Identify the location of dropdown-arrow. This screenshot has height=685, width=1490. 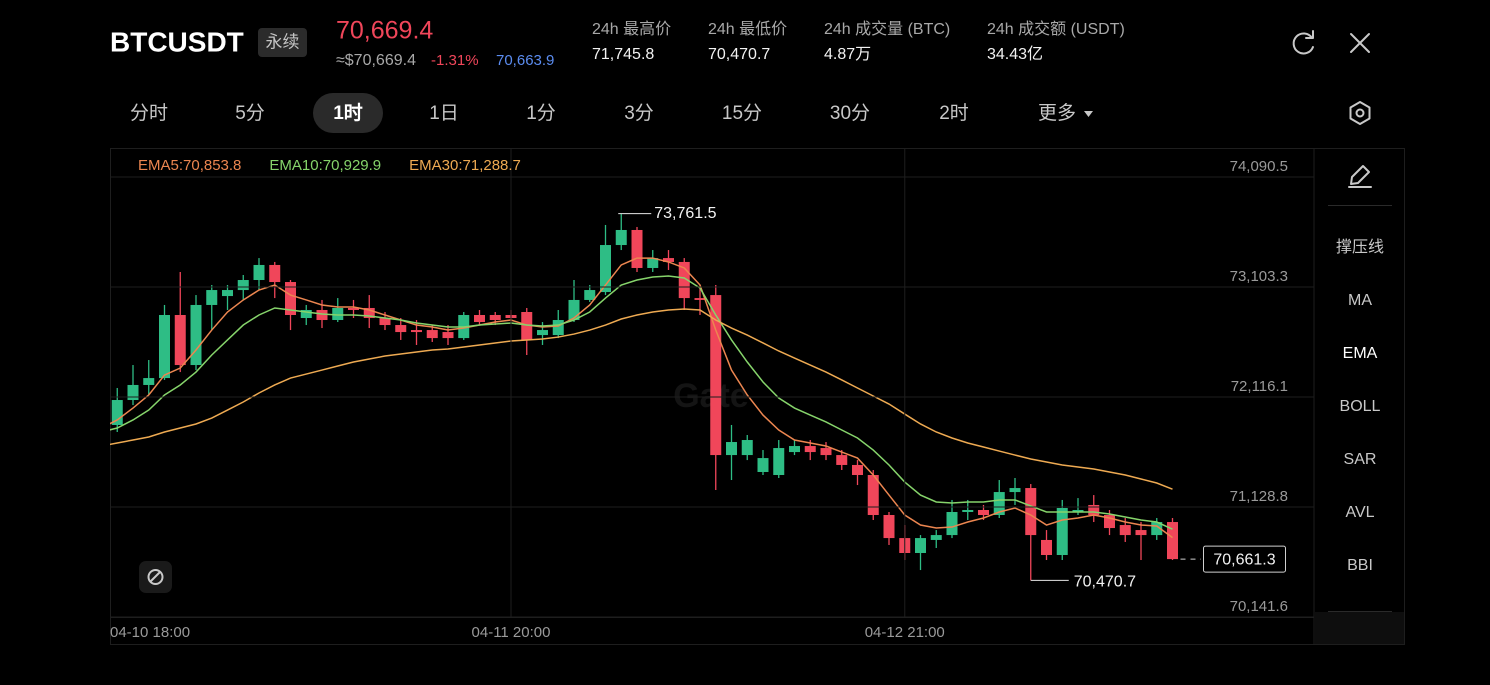
(1088, 114).